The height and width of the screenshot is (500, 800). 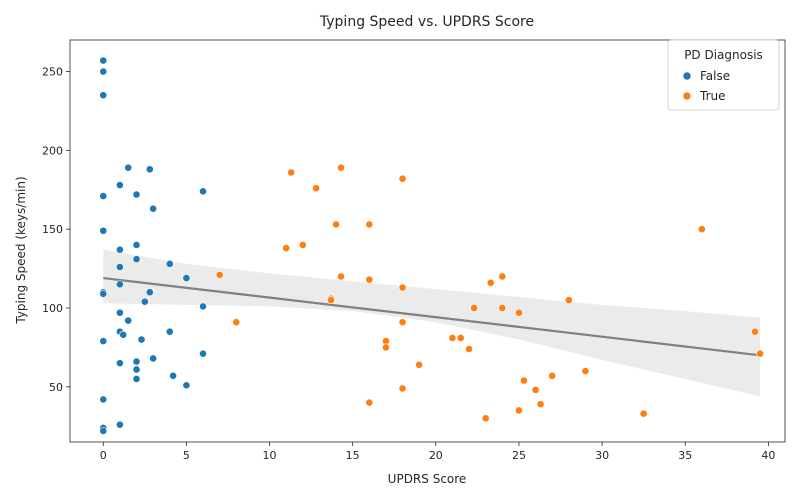 What do you see at coordinates (21, 250) in the screenshot?
I see `y-axis-label: Typing Speed (keys/min)` at bounding box center [21, 250].